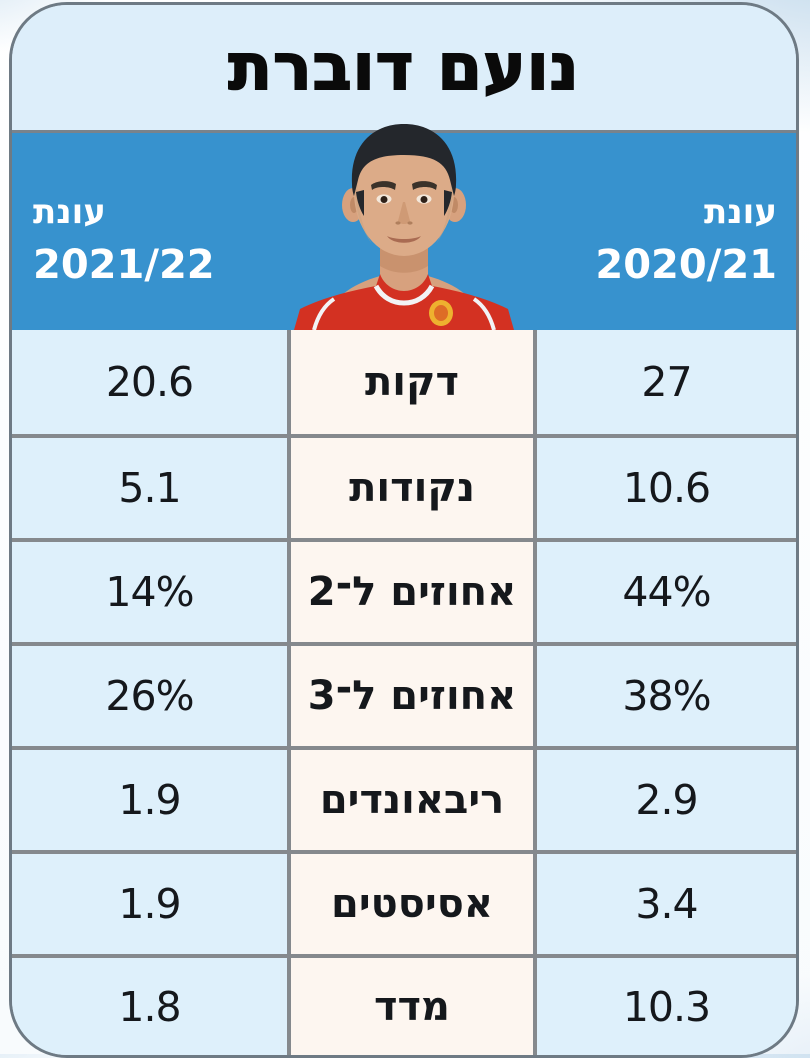 The image size is (810, 1058). Describe the element at coordinates (666, 486) in the screenshot. I see `stat-value-2020-21: 10.6` at that location.